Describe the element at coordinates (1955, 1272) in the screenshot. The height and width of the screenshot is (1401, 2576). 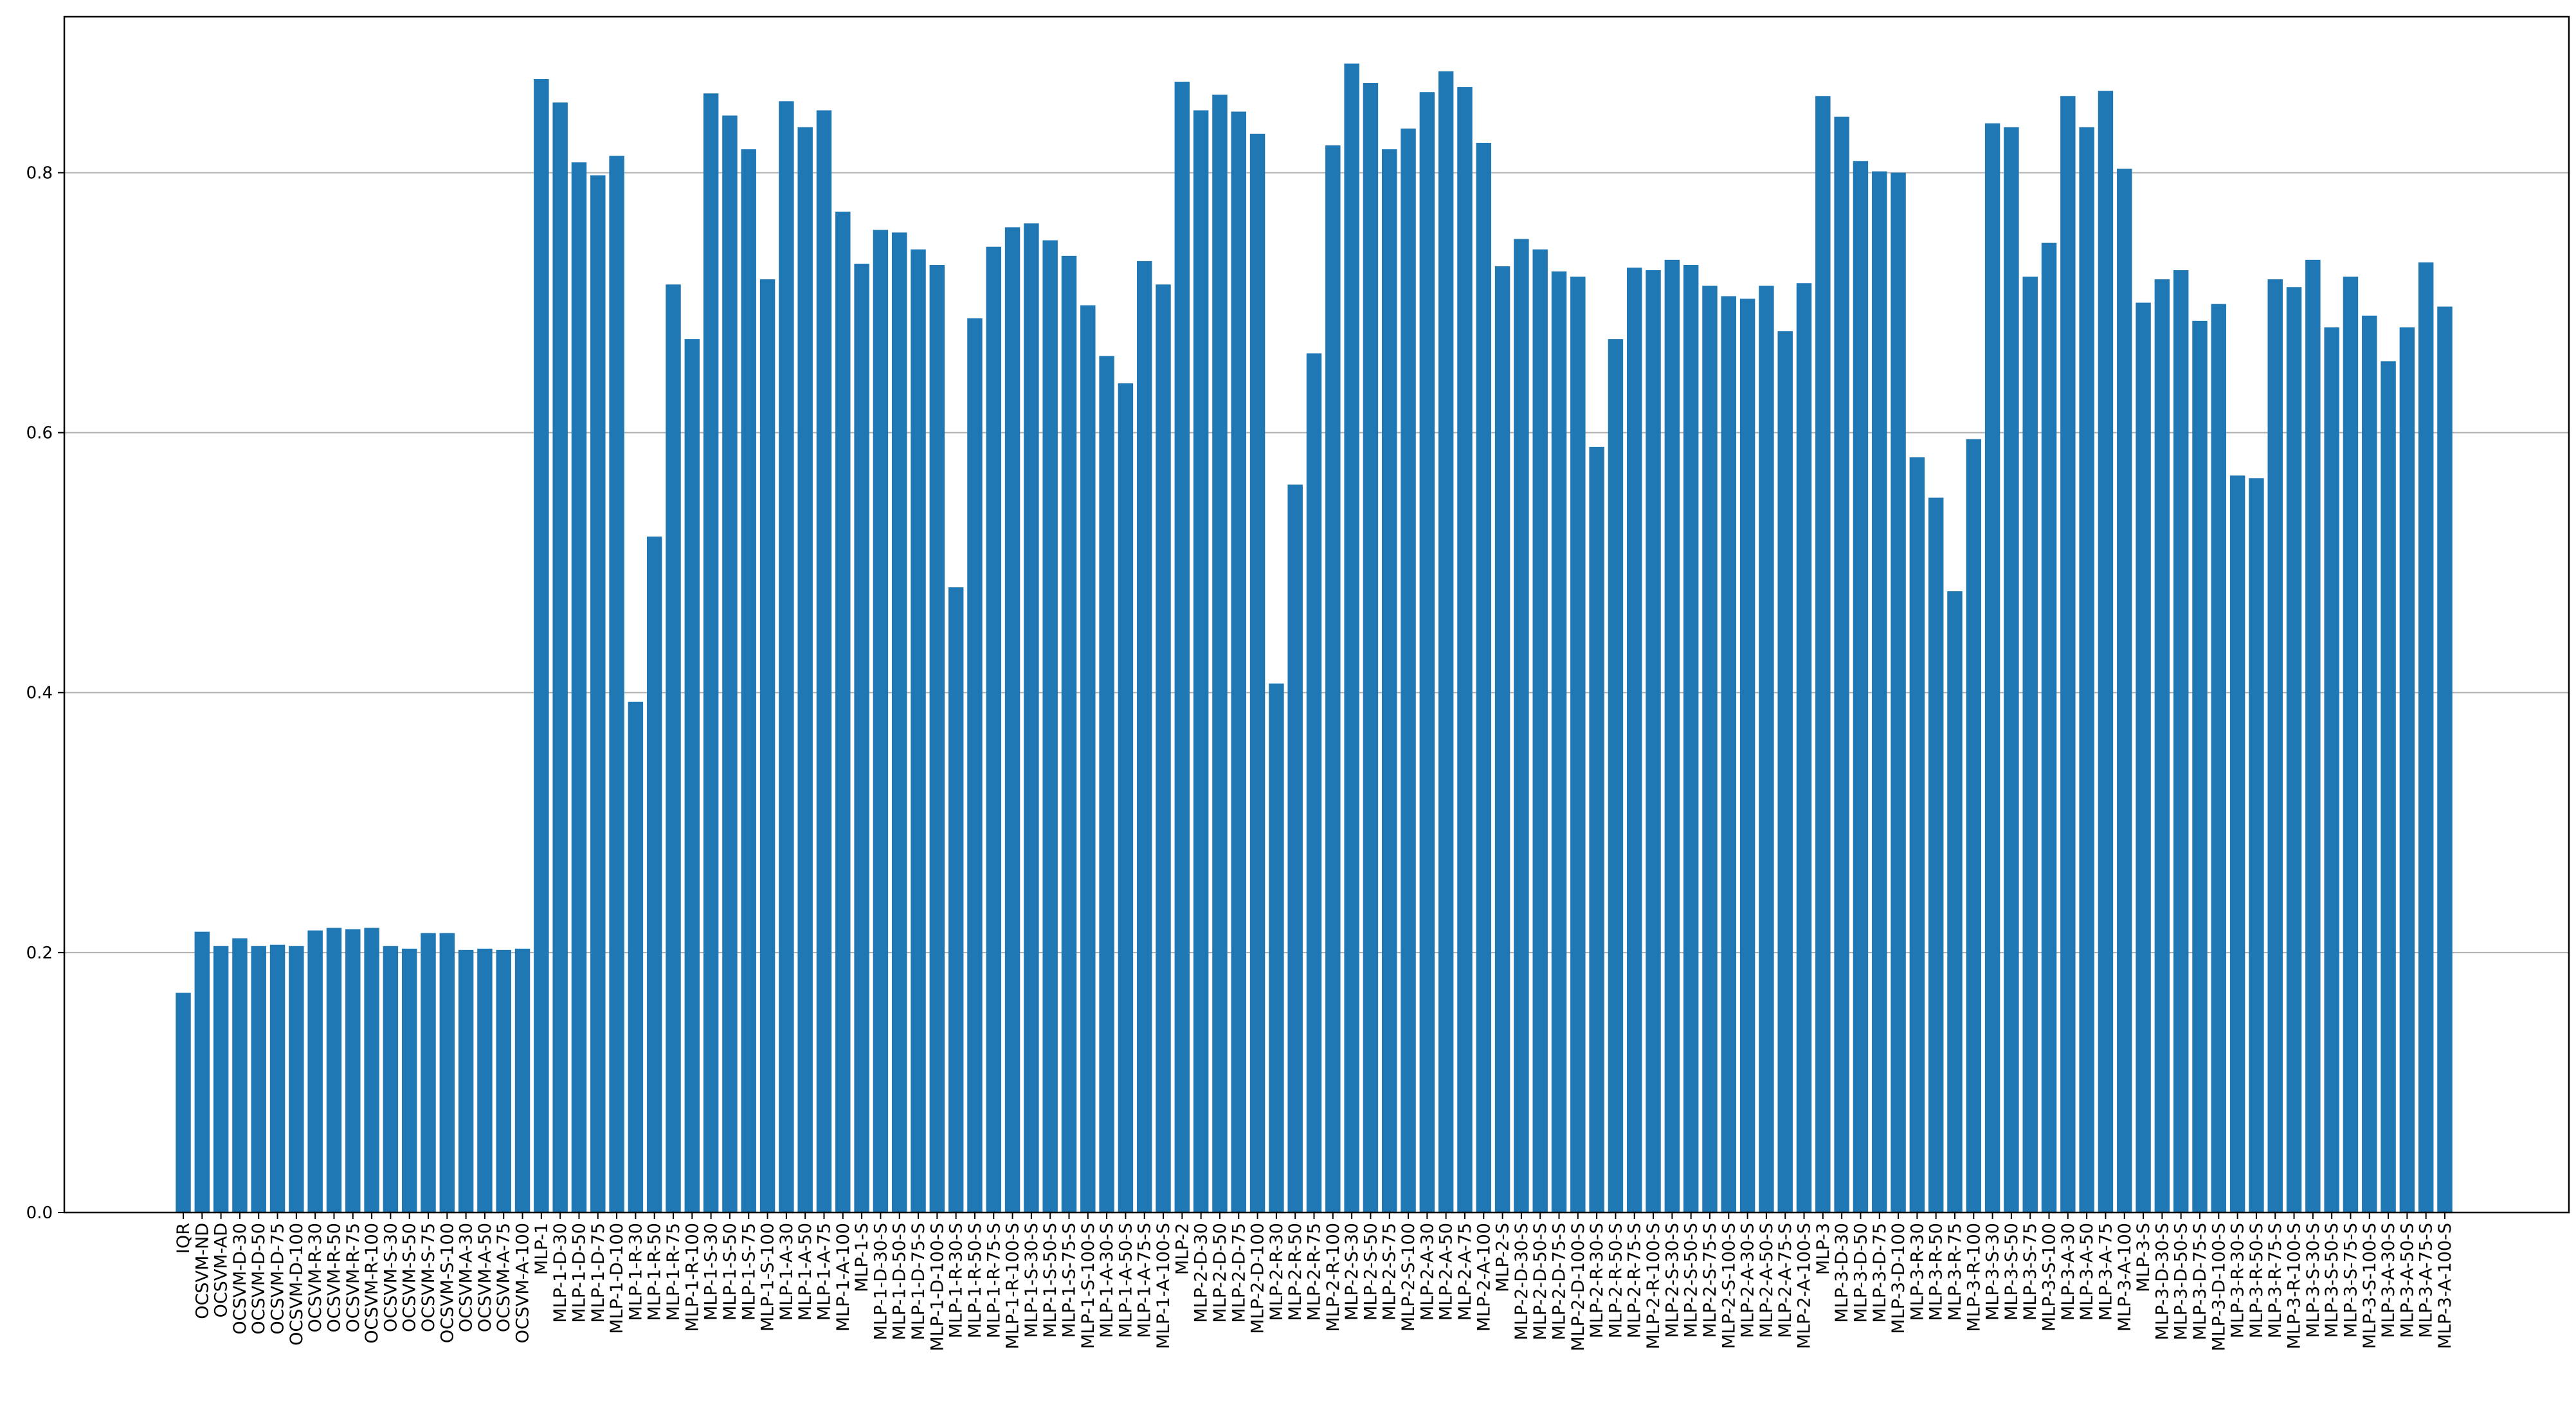
I see `x-tick-label: MLP-3-R-75` at that location.